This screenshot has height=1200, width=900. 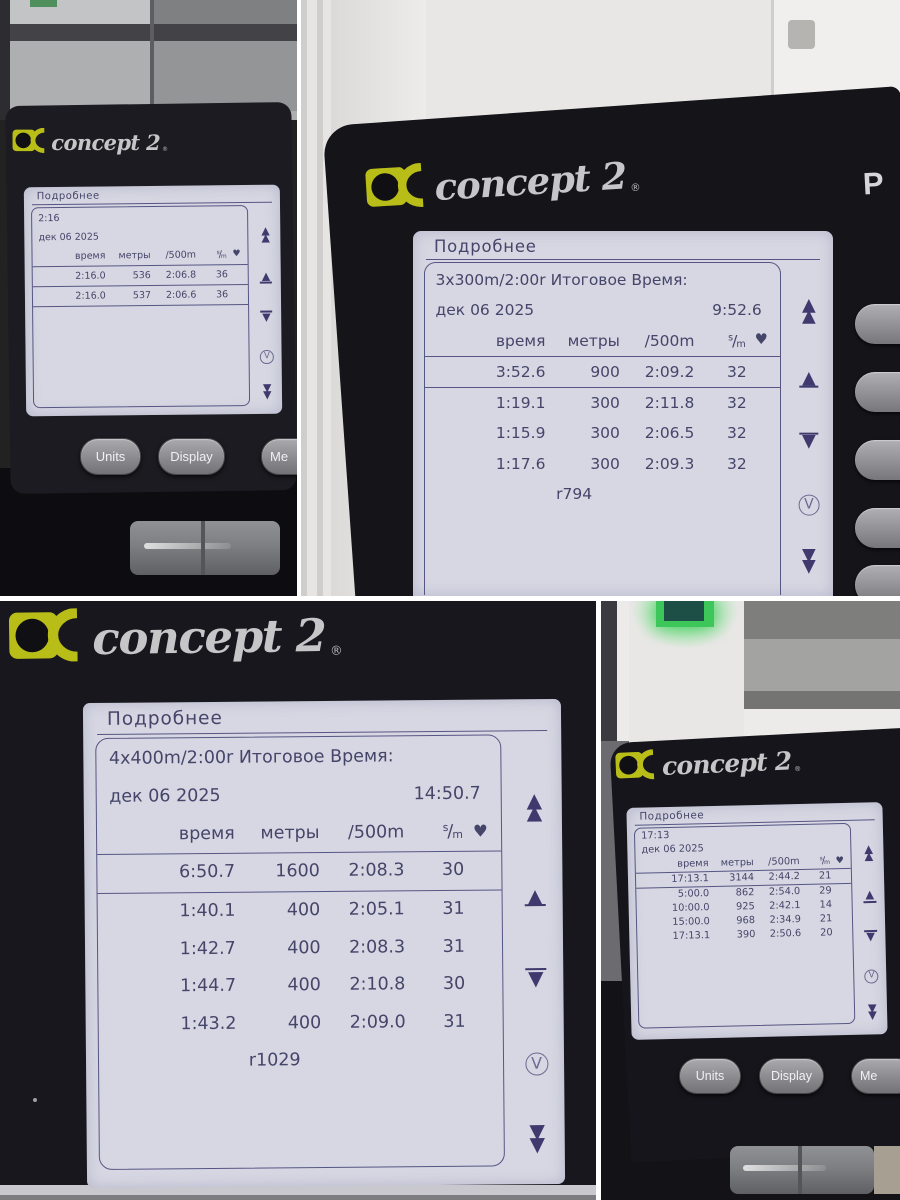 I want to click on bezel-bottom-ledge, so click(x=298, y=1190).